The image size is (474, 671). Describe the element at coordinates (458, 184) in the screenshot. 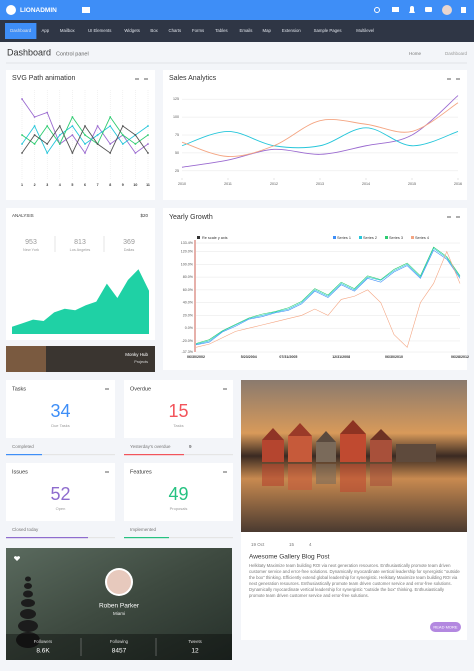

I see `x-tick-label: 2016` at that location.